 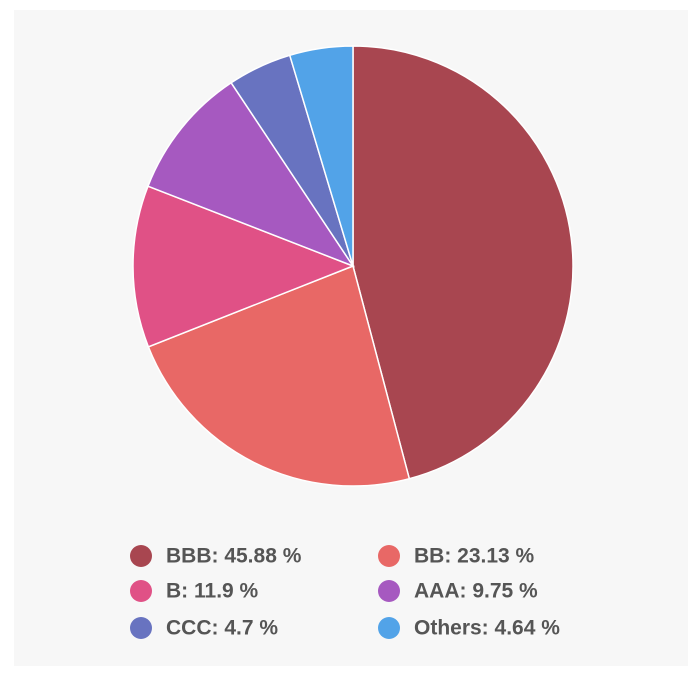 I want to click on legend-label: Others: 4.64 %, so click(x=487, y=628).